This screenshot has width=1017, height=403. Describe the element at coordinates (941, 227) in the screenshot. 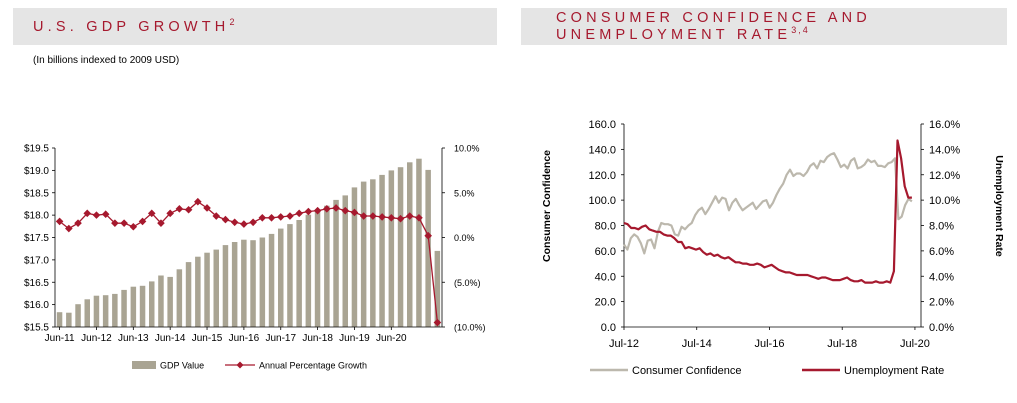

I see `cc-right-tick-label: 8.0%` at that location.